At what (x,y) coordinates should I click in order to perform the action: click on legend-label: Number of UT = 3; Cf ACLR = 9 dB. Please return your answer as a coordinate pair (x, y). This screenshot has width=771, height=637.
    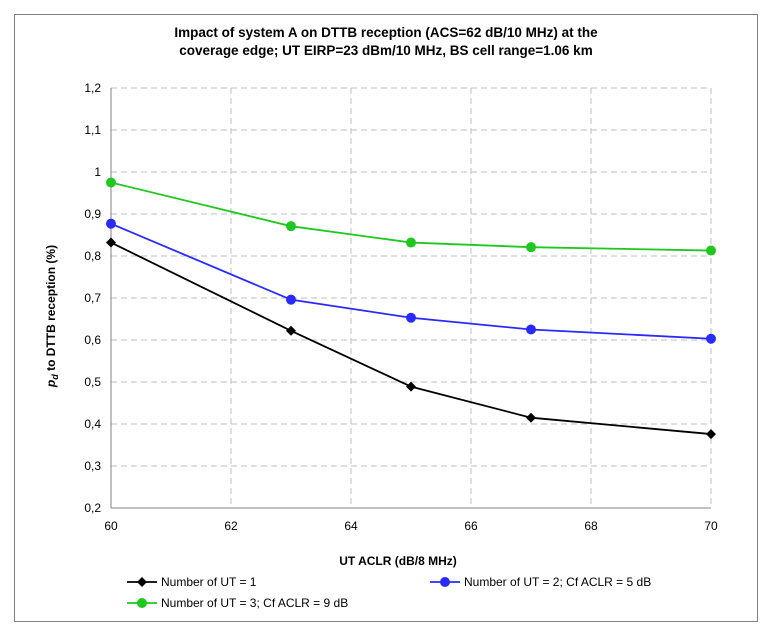
    Looking at the image, I should click on (254, 603).